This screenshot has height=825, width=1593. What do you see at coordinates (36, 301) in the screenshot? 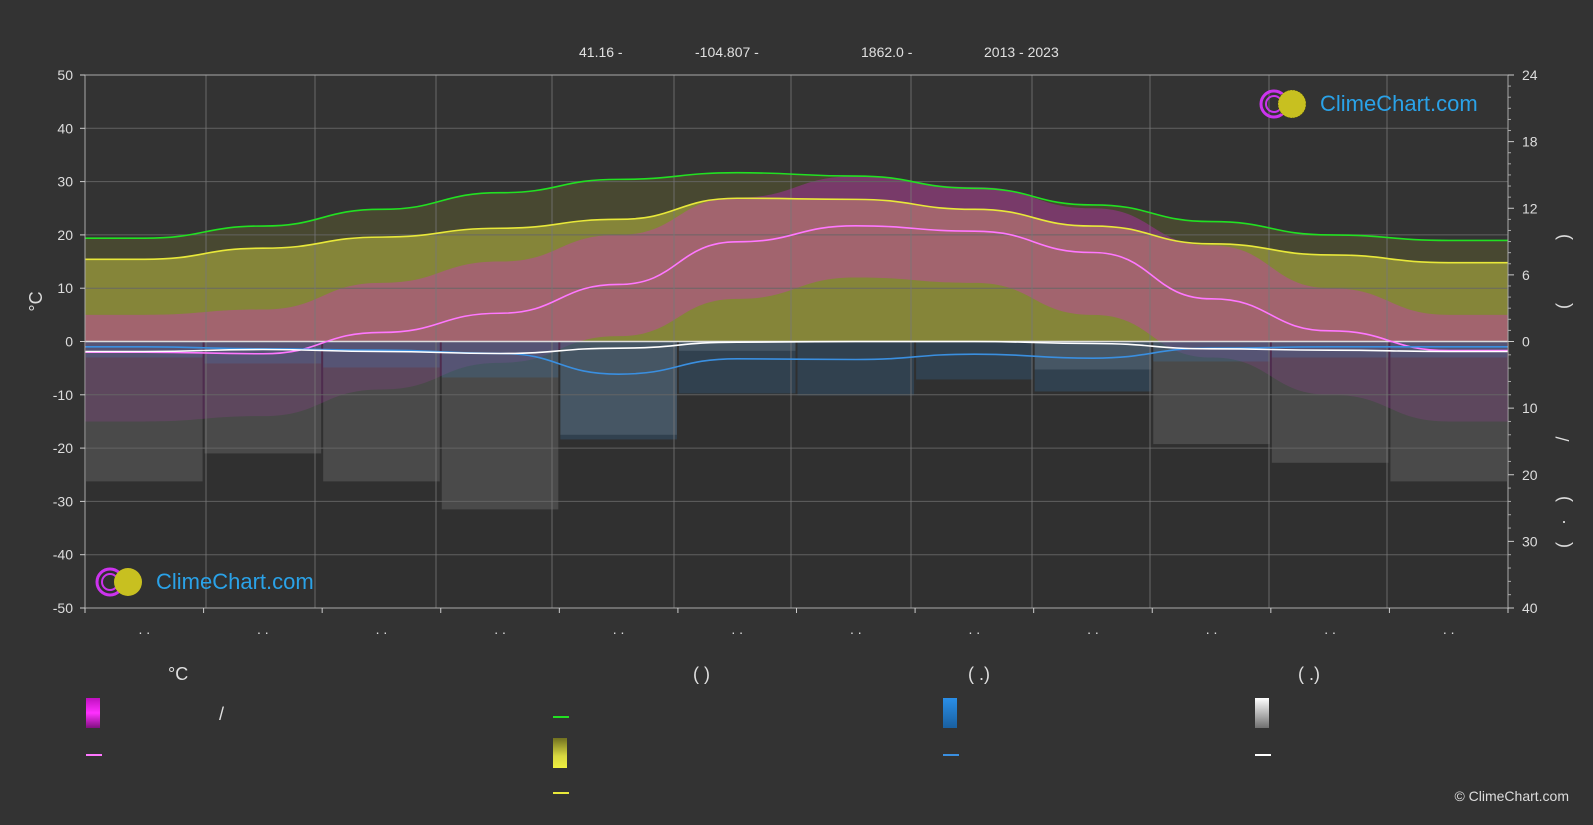
I see `y-left-axis-label: °C` at bounding box center [36, 301].